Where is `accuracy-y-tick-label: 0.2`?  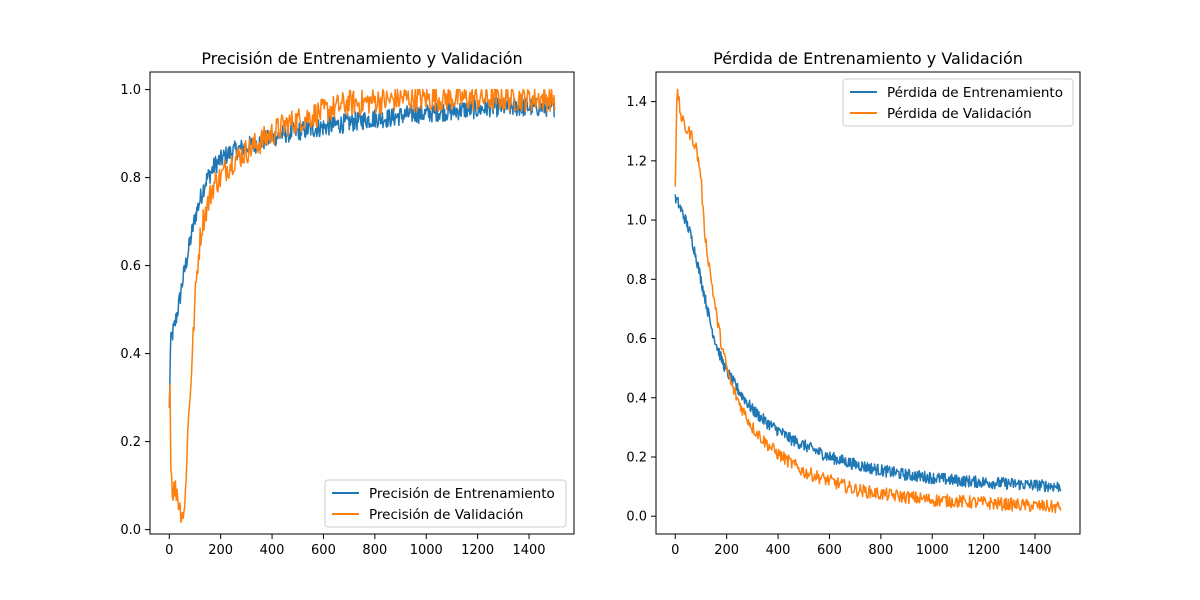
accuracy-y-tick-label: 0.2 is located at coordinates (130, 442).